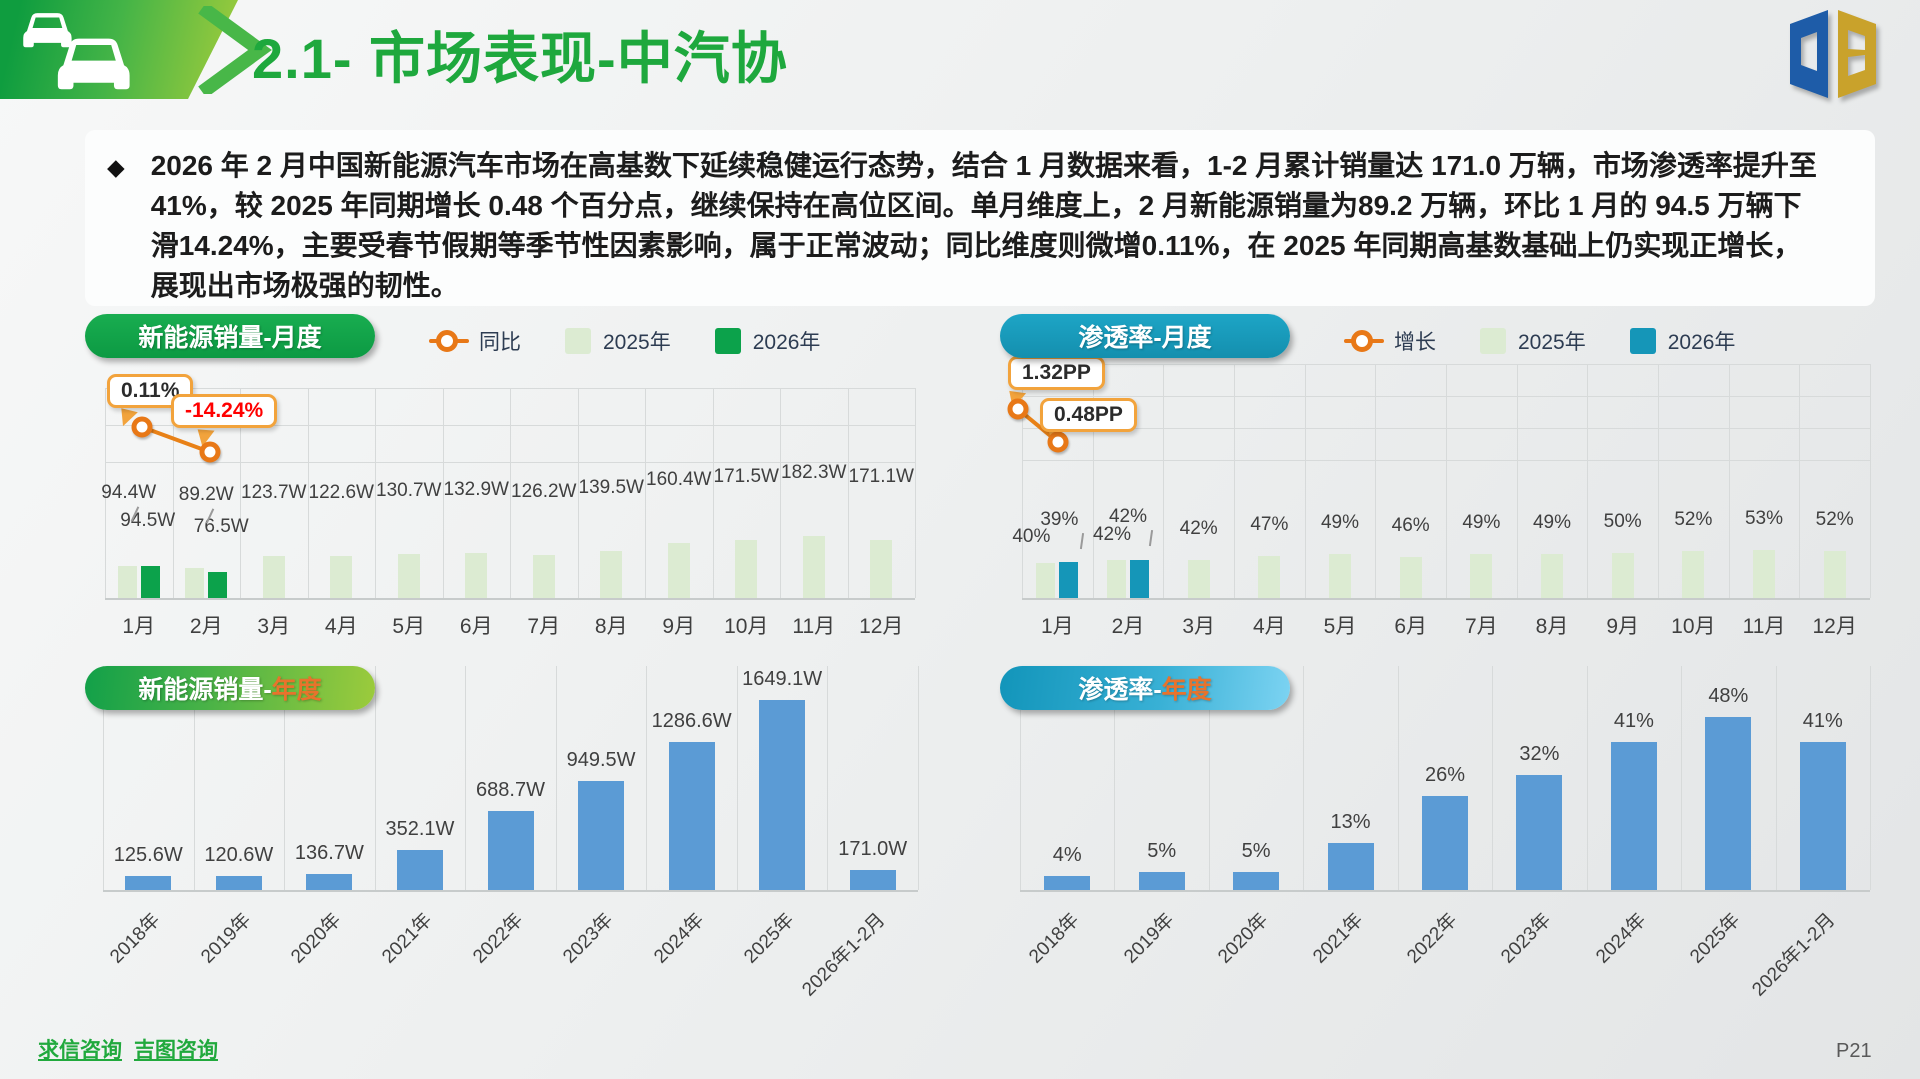  Describe the element at coordinates (1622, 521) in the screenshot. I see `bar-value-label: 50%` at that location.